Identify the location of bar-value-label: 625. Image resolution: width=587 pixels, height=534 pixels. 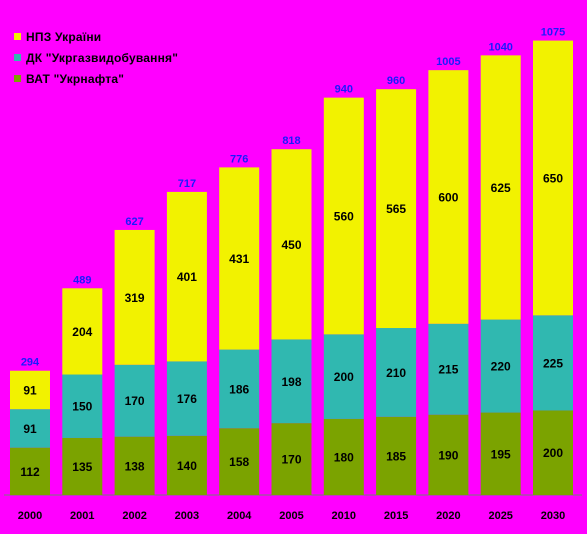
(501, 188).